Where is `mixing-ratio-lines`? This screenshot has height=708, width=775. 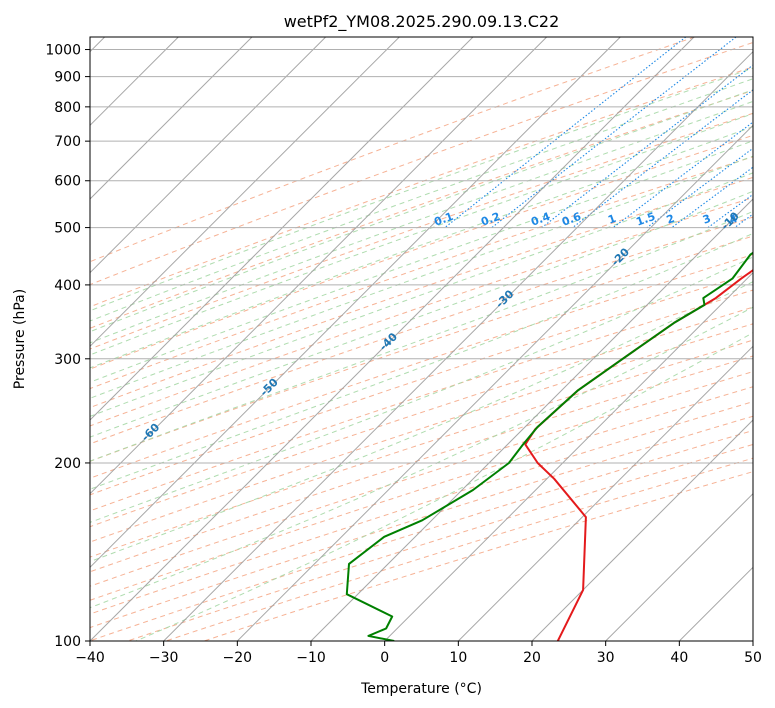 mixing-ratio-lines is located at coordinates (598, 133).